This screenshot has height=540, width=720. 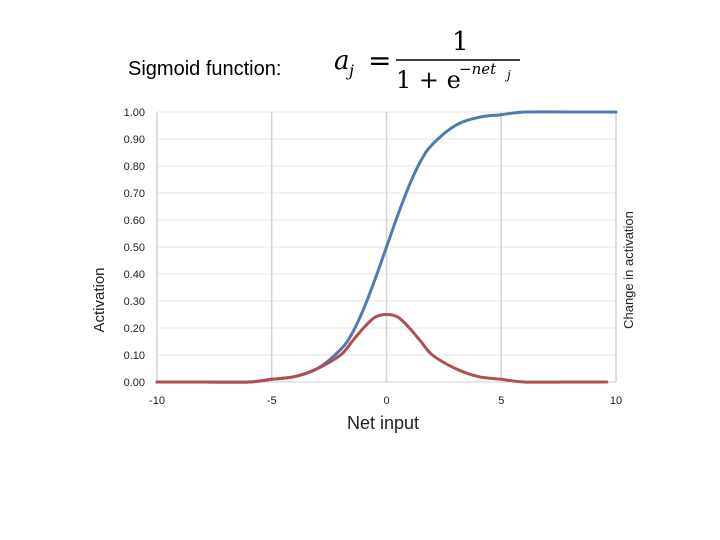 I want to click on x-tick-labels: -10 -5 0 5 10, so click(x=385, y=401).